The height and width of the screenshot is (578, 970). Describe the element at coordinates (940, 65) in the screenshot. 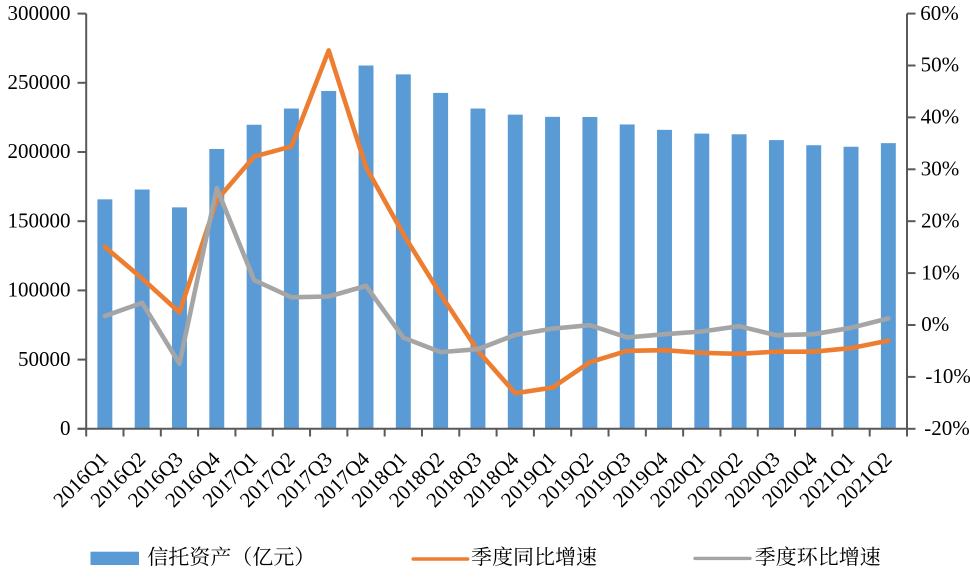

I see `svg-text: 50%` at that location.